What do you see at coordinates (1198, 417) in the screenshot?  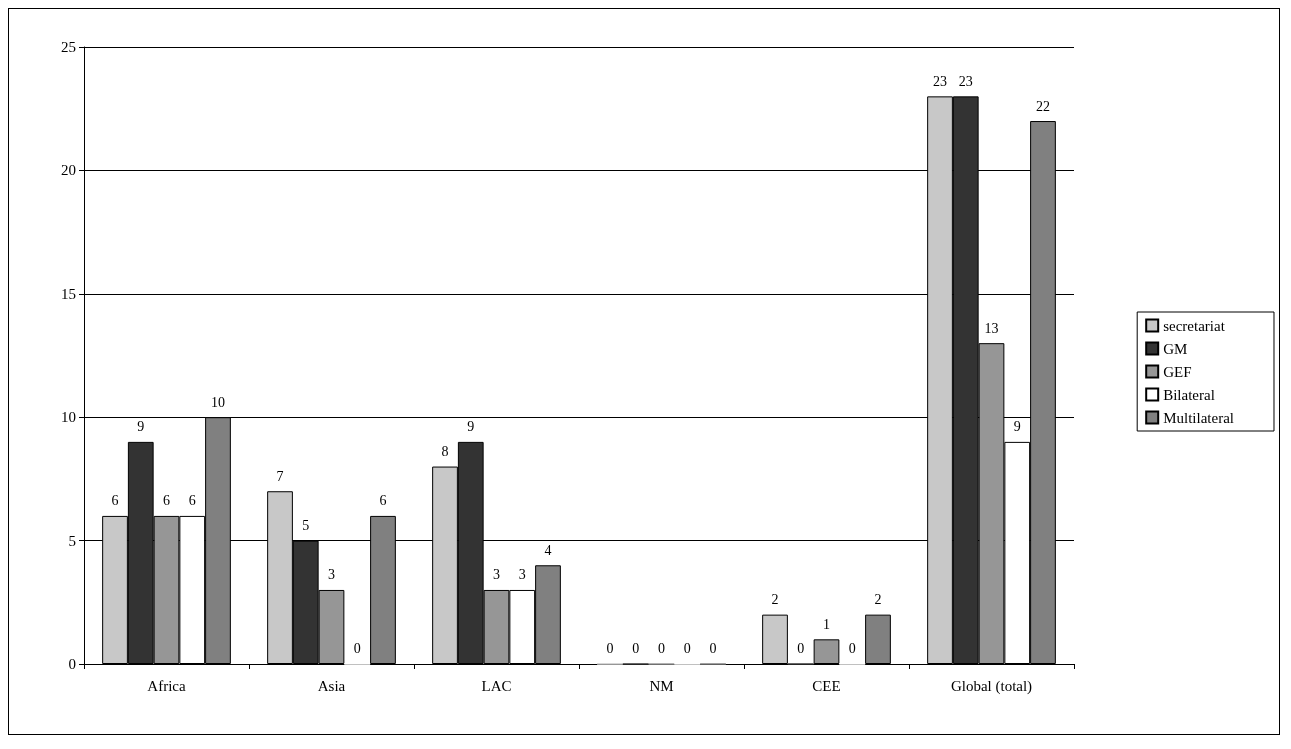 I see `legend-label: Multilateral` at bounding box center [1198, 417].